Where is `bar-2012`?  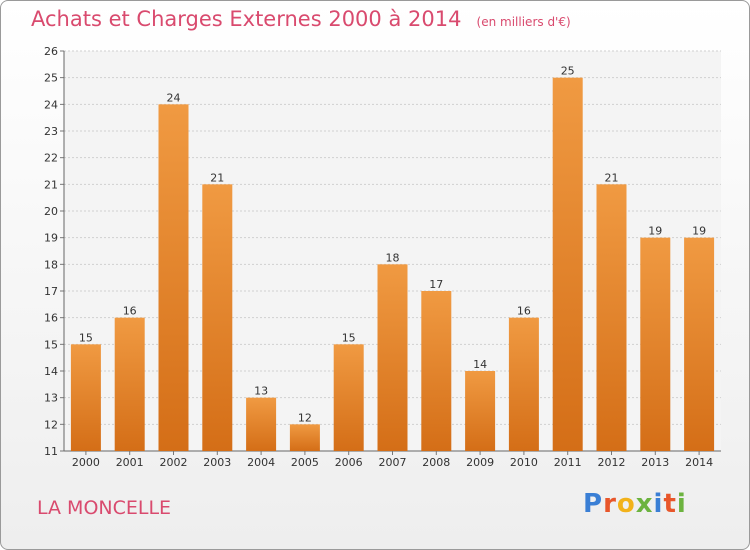 bar-2012 is located at coordinates (611, 318).